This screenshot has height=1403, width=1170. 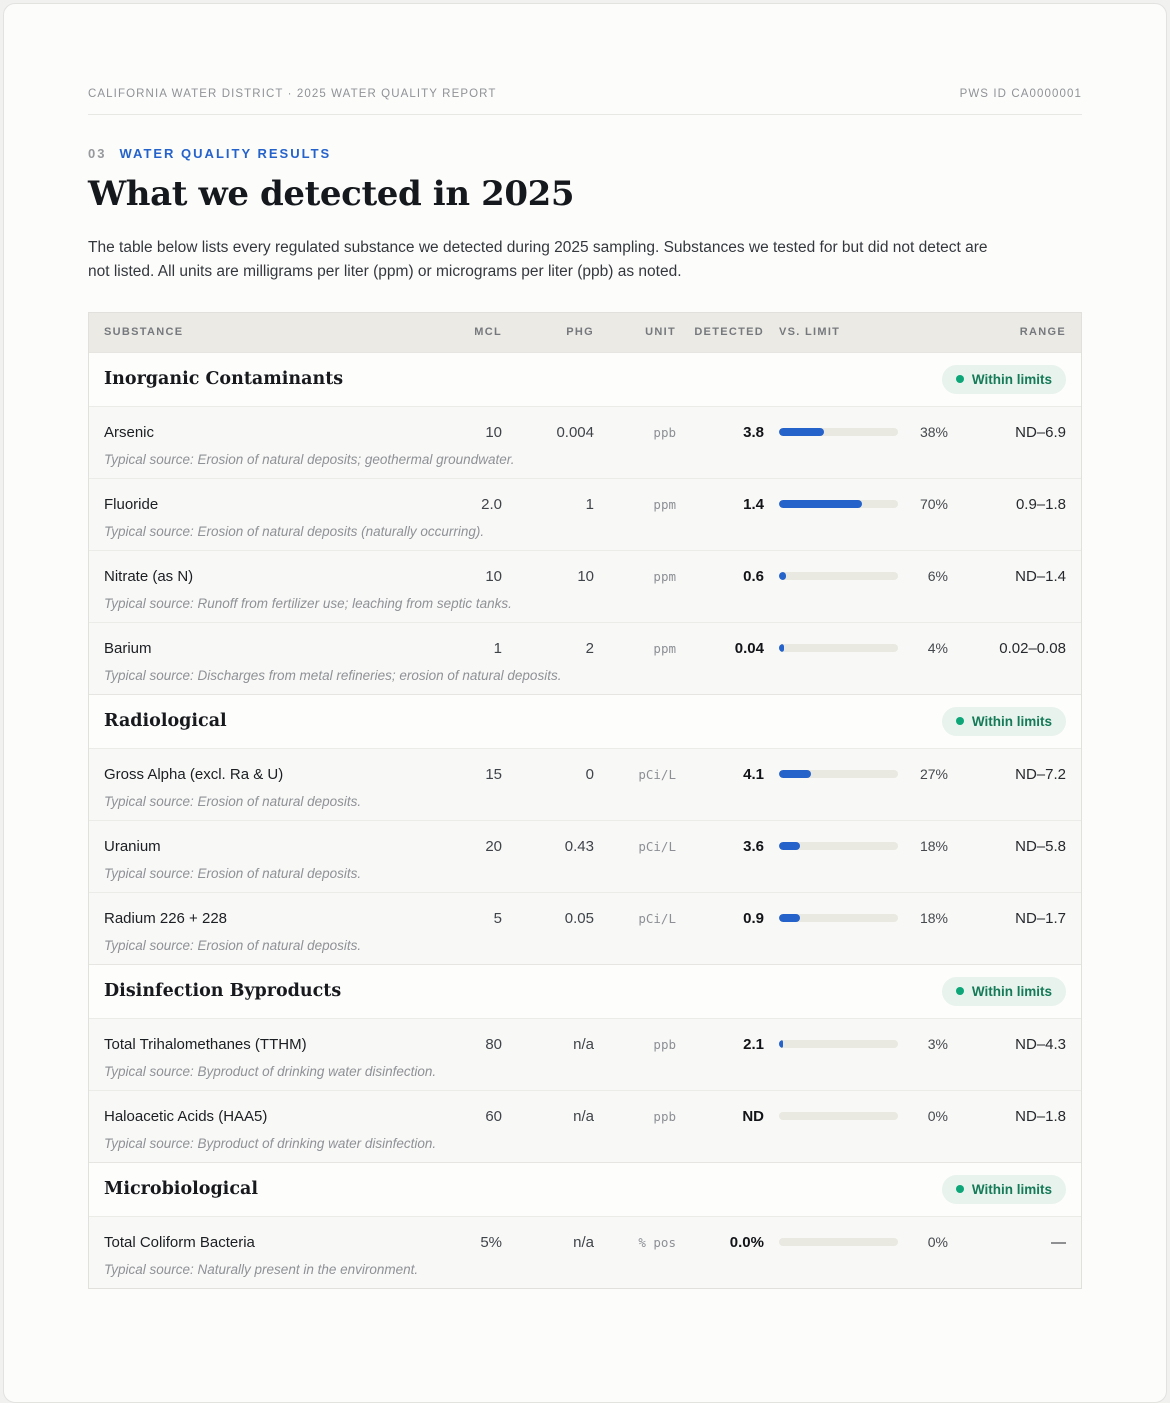 What do you see at coordinates (580, 332) in the screenshot?
I see `col-header-phg: PHG` at bounding box center [580, 332].